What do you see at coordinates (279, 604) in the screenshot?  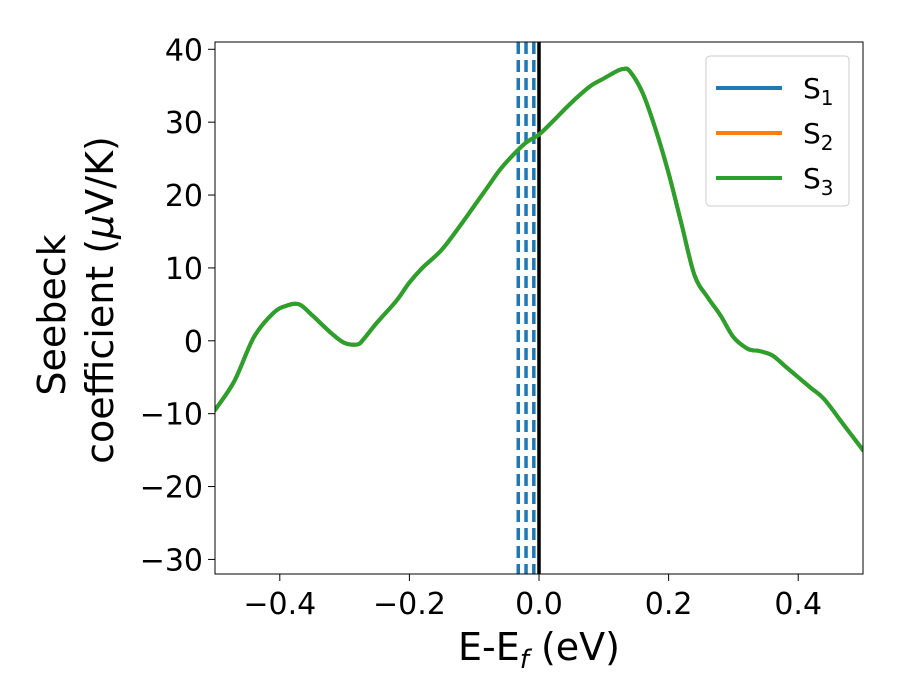 I see `x-tick-label: −0.4` at bounding box center [279, 604].